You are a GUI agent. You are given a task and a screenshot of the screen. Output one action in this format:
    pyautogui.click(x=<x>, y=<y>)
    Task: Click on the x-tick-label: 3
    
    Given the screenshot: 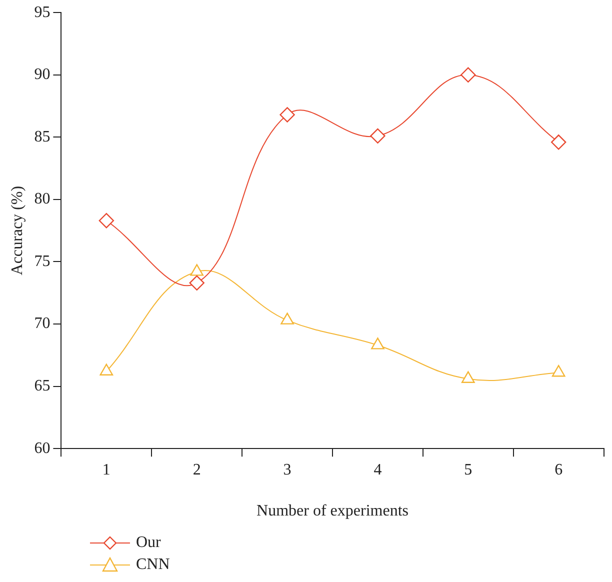 What is the action you would take?
    pyautogui.click(x=287, y=469)
    